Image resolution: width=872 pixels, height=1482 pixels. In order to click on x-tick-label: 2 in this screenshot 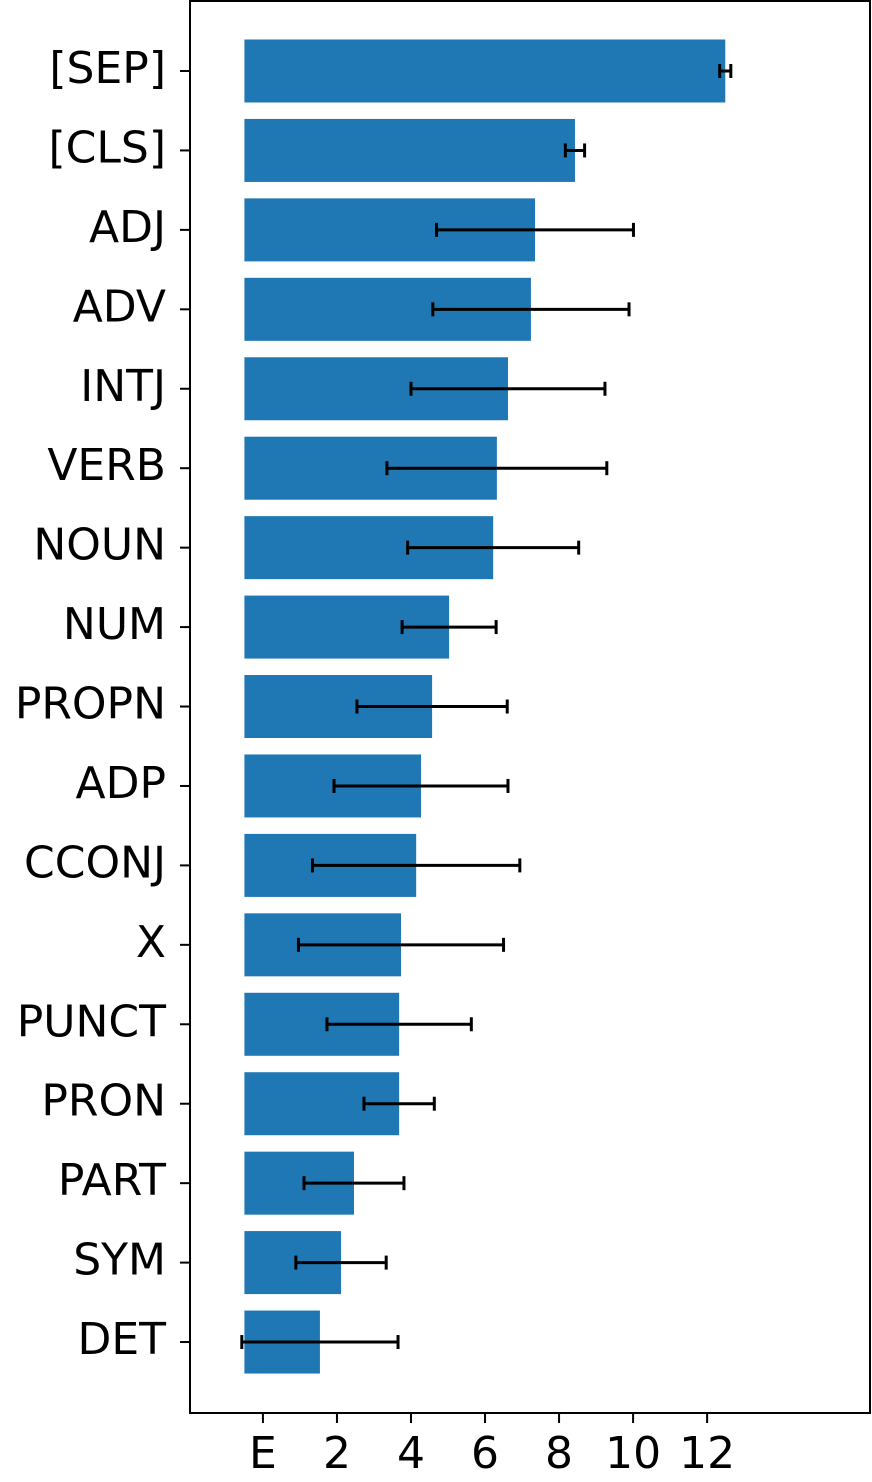, I will do `click(337, 1453)`.